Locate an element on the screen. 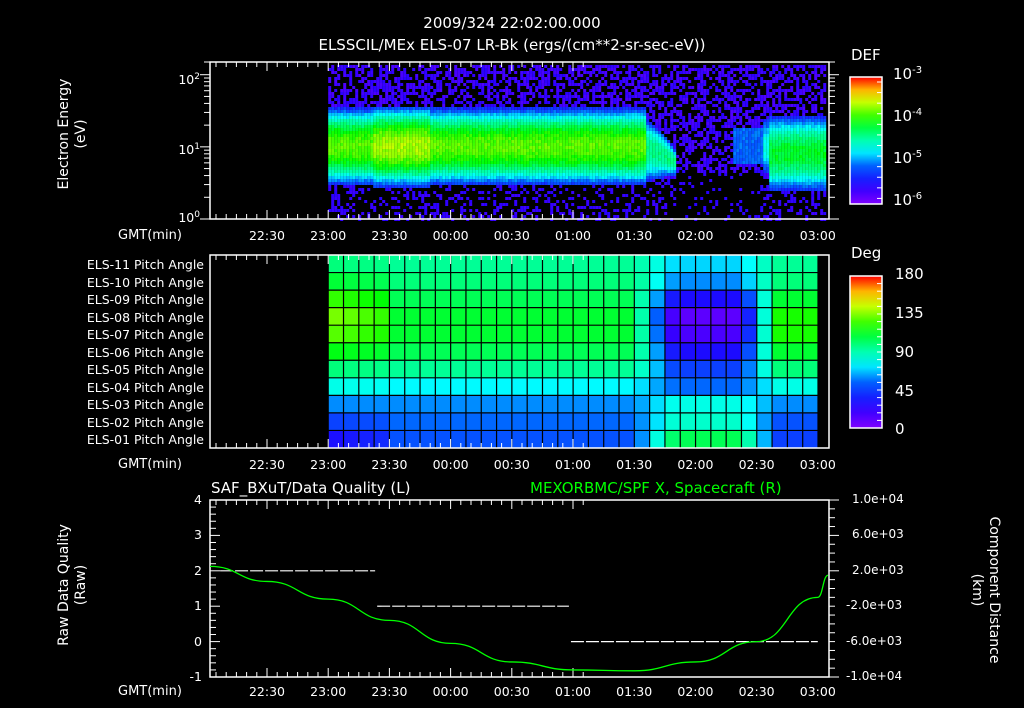  panel1-ytick-100: 102 is located at coordinates (189, 80).